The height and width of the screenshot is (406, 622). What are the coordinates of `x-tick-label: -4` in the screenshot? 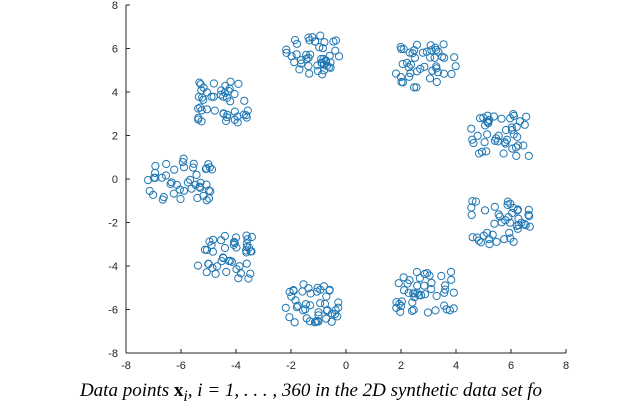 It's located at (236, 366).